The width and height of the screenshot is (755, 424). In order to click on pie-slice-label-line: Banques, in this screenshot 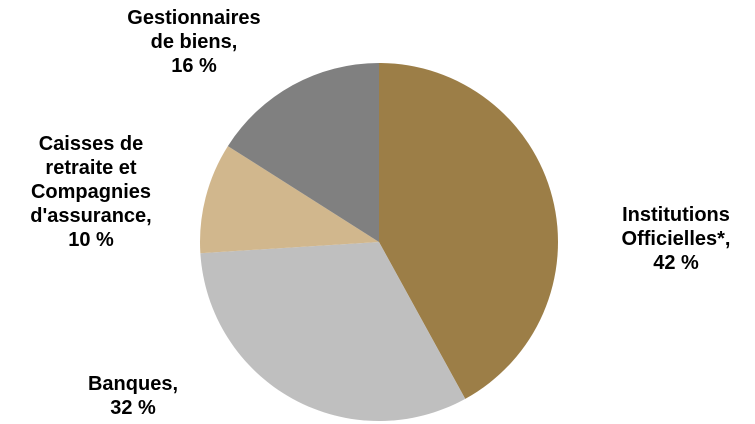, I will do `click(133, 384)`.